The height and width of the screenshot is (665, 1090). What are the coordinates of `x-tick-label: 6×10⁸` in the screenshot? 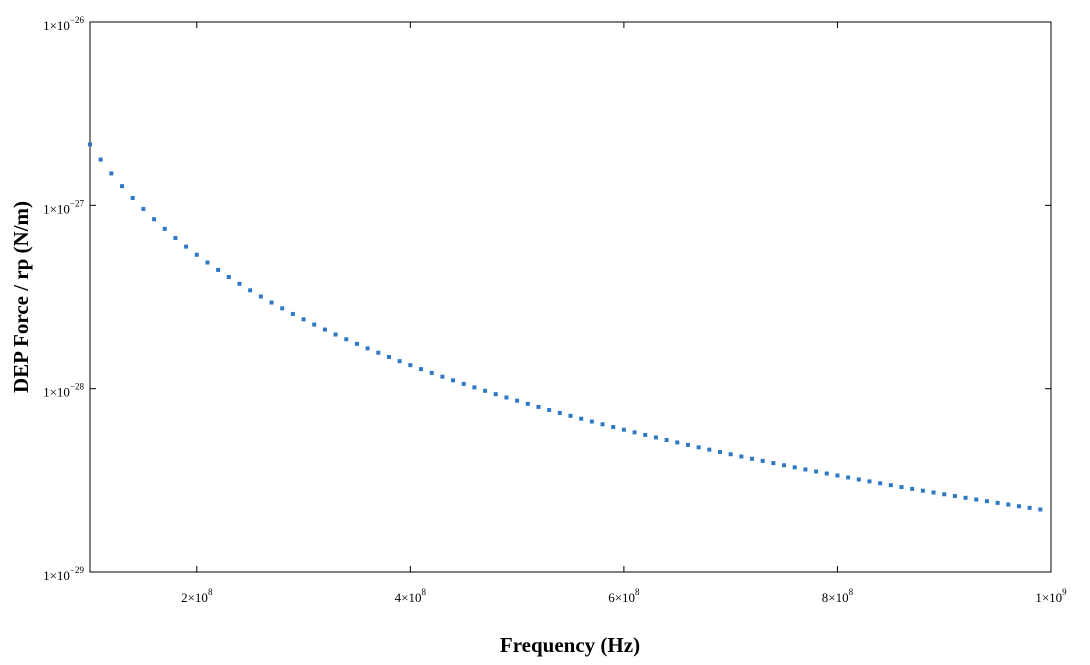 It's located at (624, 596).